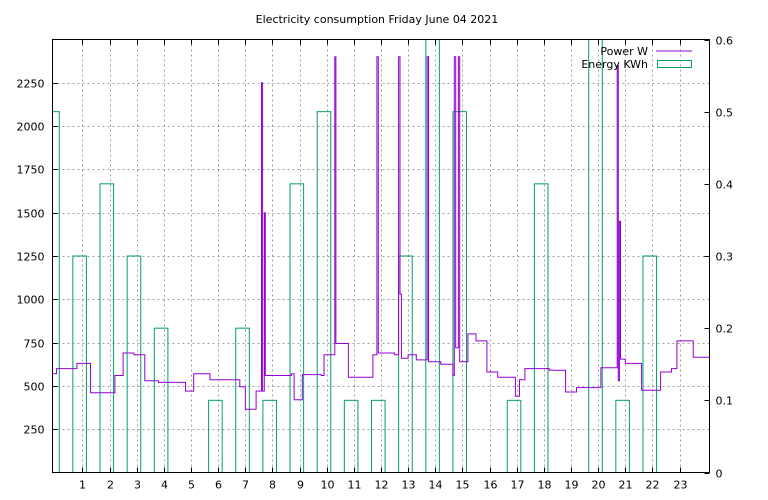 The image size is (768, 500). What do you see at coordinates (599, 485) in the screenshot?
I see `x-tick-label: 20` at bounding box center [599, 485].